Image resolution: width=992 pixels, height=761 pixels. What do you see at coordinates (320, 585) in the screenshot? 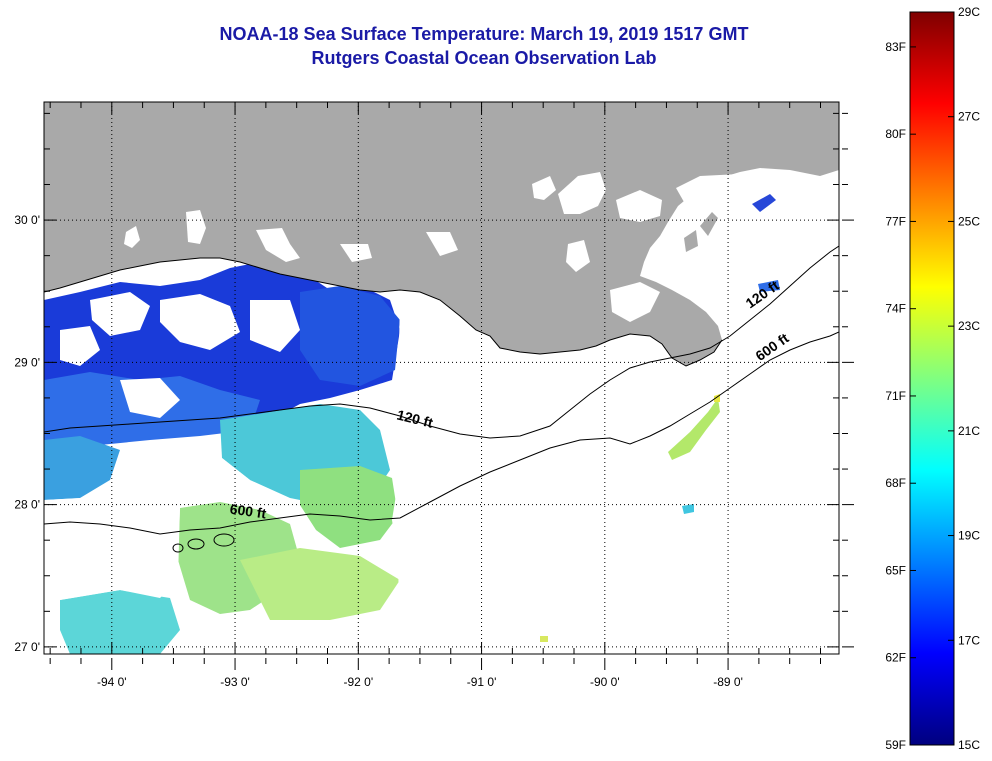
I see `sst-patch-light-green-south` at bounding box center [320, 585].